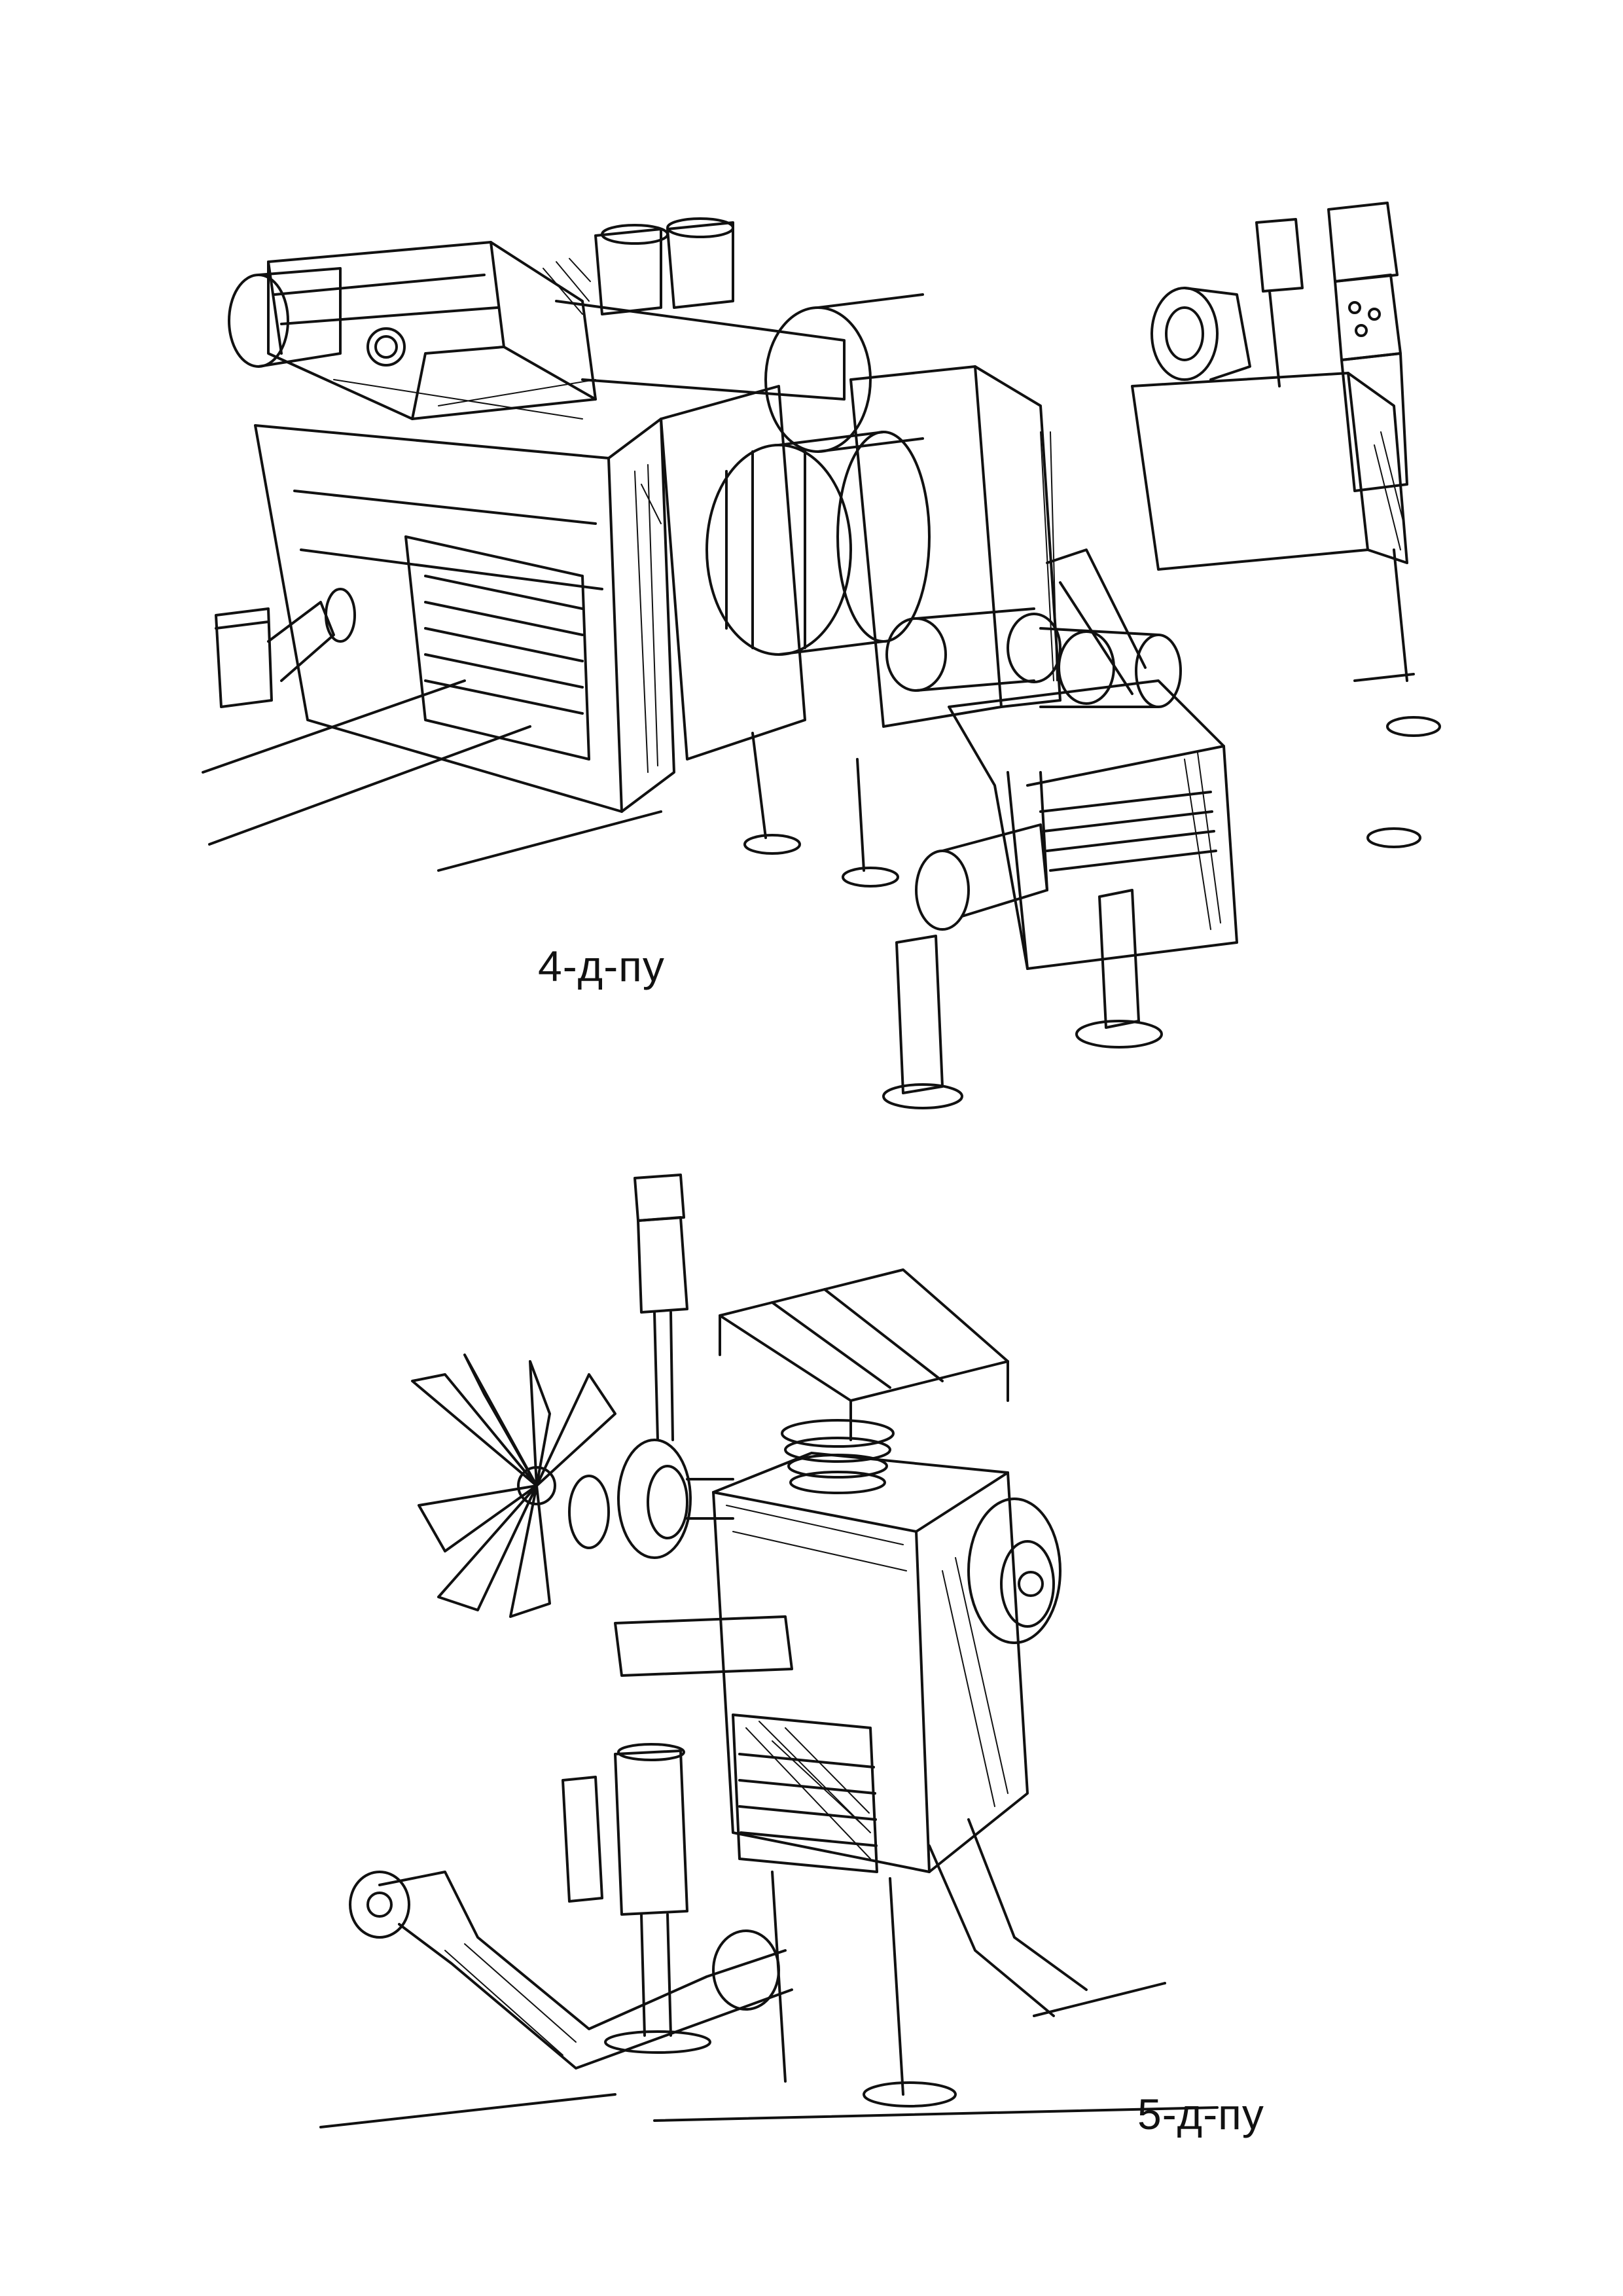 The image size is (1623, 2296). What do you see at coordinates (601, 966) in the screenshot?
I see `sketch-caption-4: 4-д-пу` at bounding box center [601, 966].